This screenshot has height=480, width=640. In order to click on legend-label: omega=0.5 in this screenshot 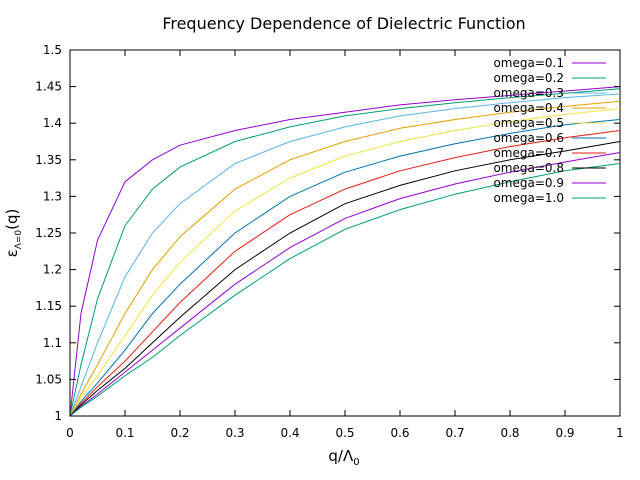, I will do `click(528, 123)`.